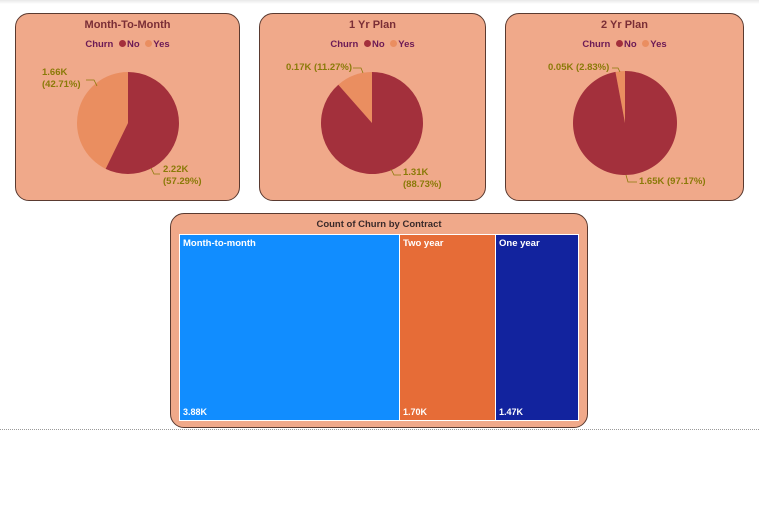 This screenshot has height=524, width=759. I want to click on chart-title: 1 Yr Plan, so click(372, 25).